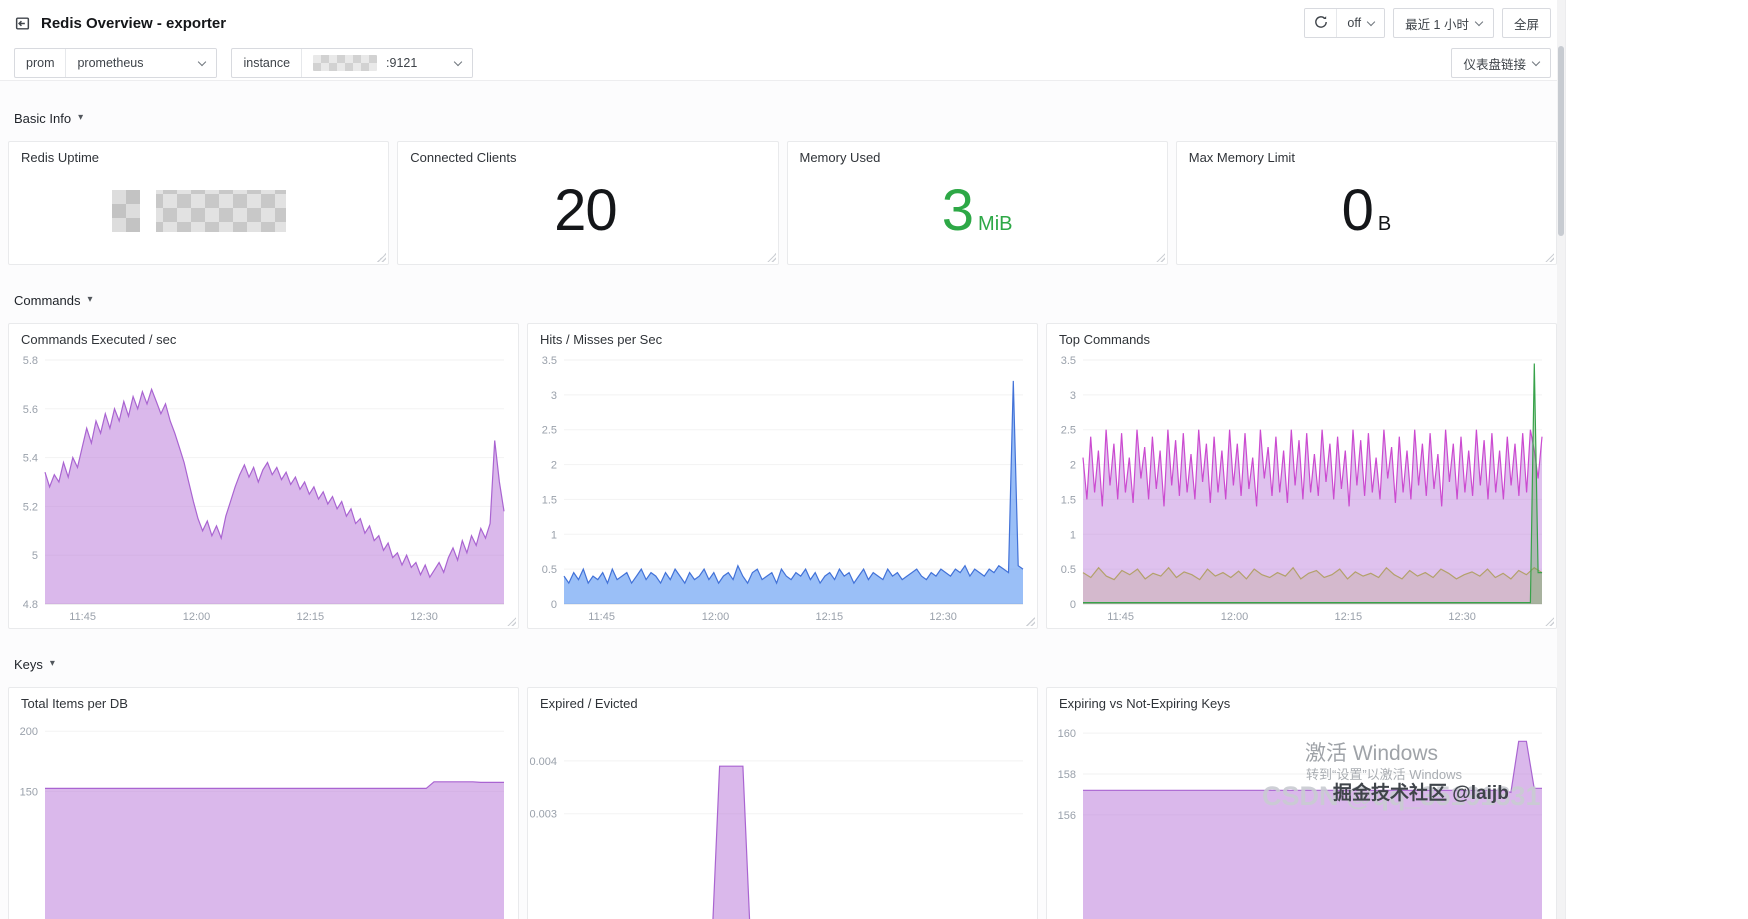 The width and height of the screenshot is (1748, 919). I want to click on refresh-button, so click(1321, 23).